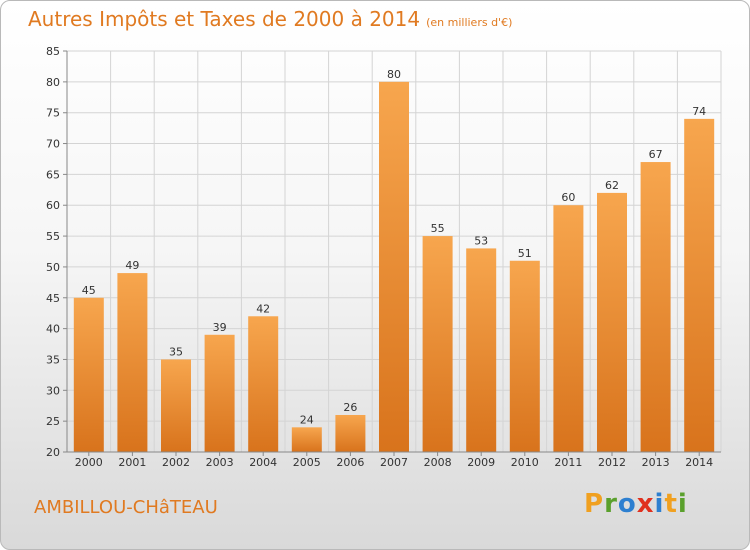 The width and height of the screenshot is (750, 550). What do you see at coordinates (627, 504) in the screenshot?
I see `logo-letter: o` at bounding box center [627, 504].